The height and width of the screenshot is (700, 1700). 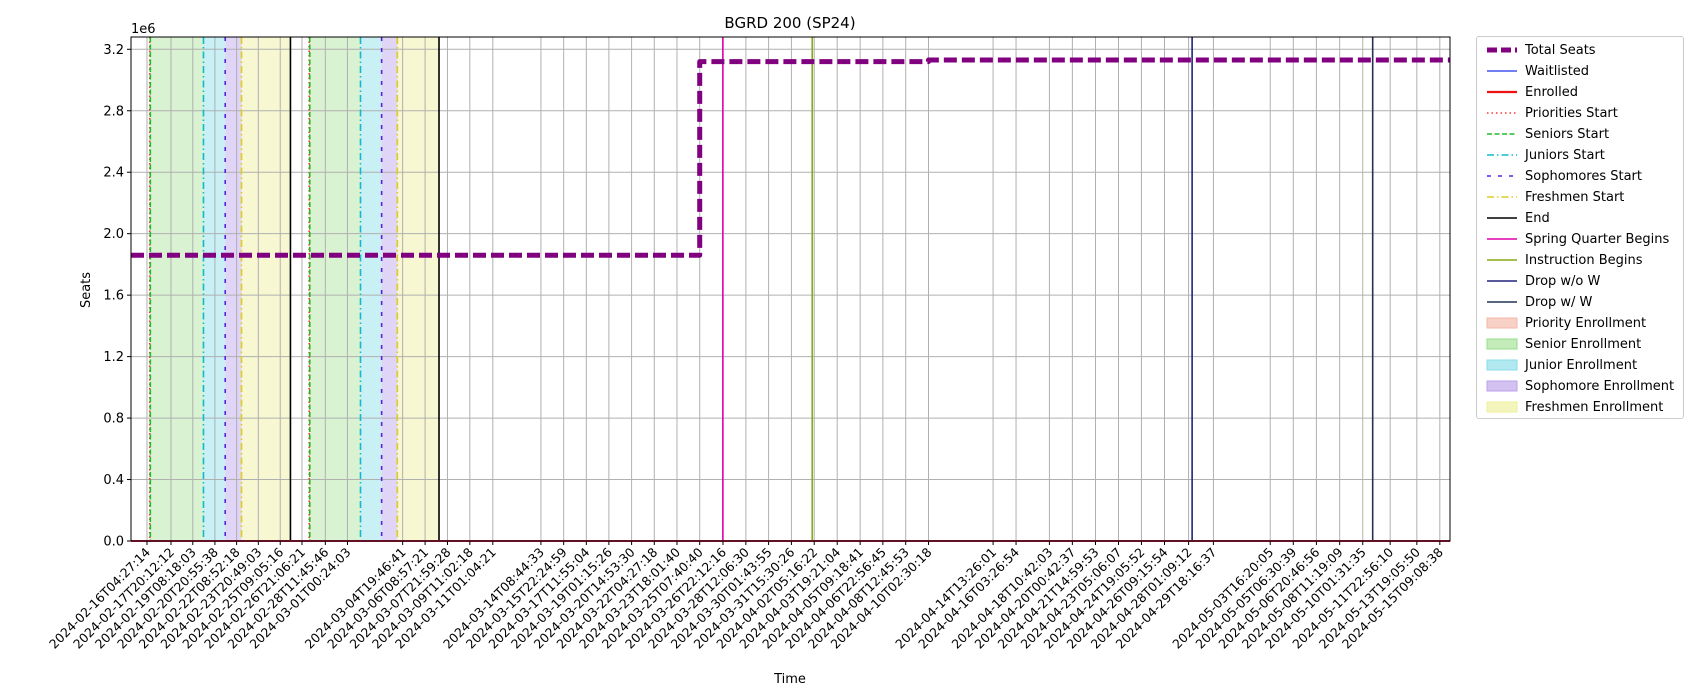 I want to click on legend-item-sophomore-enrollment: Sophomore Enrollment, so click(x=1581, y=387).